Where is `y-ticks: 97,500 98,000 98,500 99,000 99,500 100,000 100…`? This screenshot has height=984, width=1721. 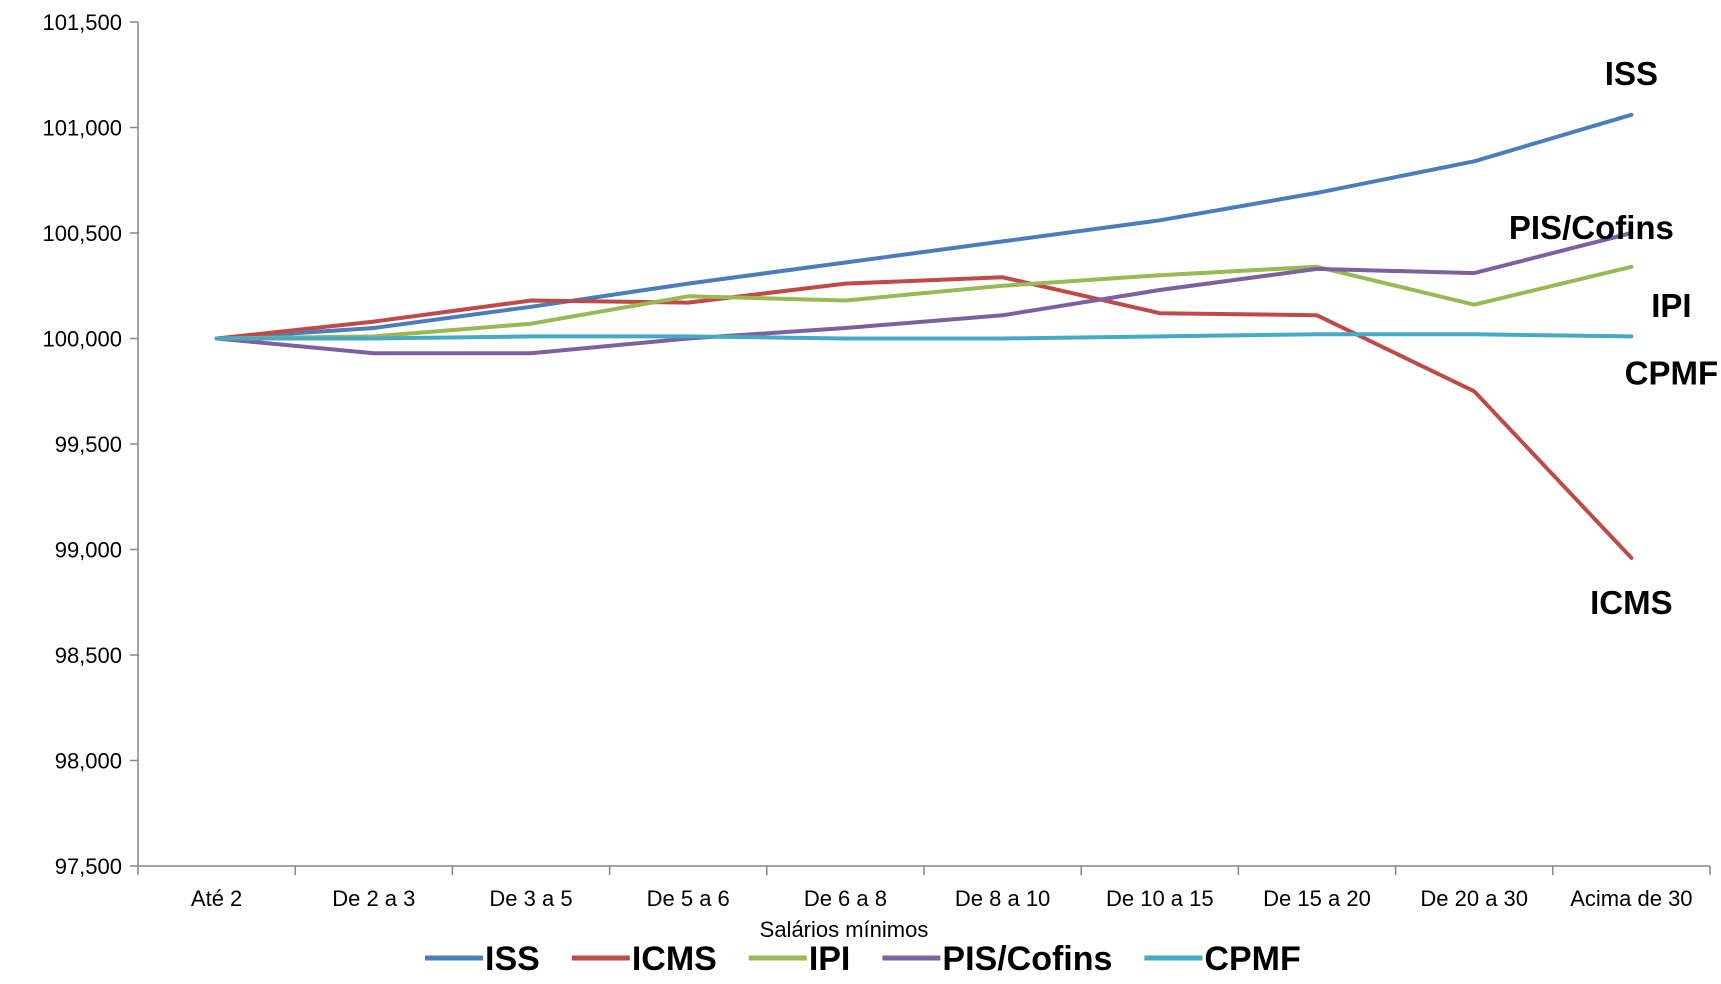 y-ticks: 97,500 98,000 98,500 99,000 99,500 100,000 100… is located at coordinates (90, 444).